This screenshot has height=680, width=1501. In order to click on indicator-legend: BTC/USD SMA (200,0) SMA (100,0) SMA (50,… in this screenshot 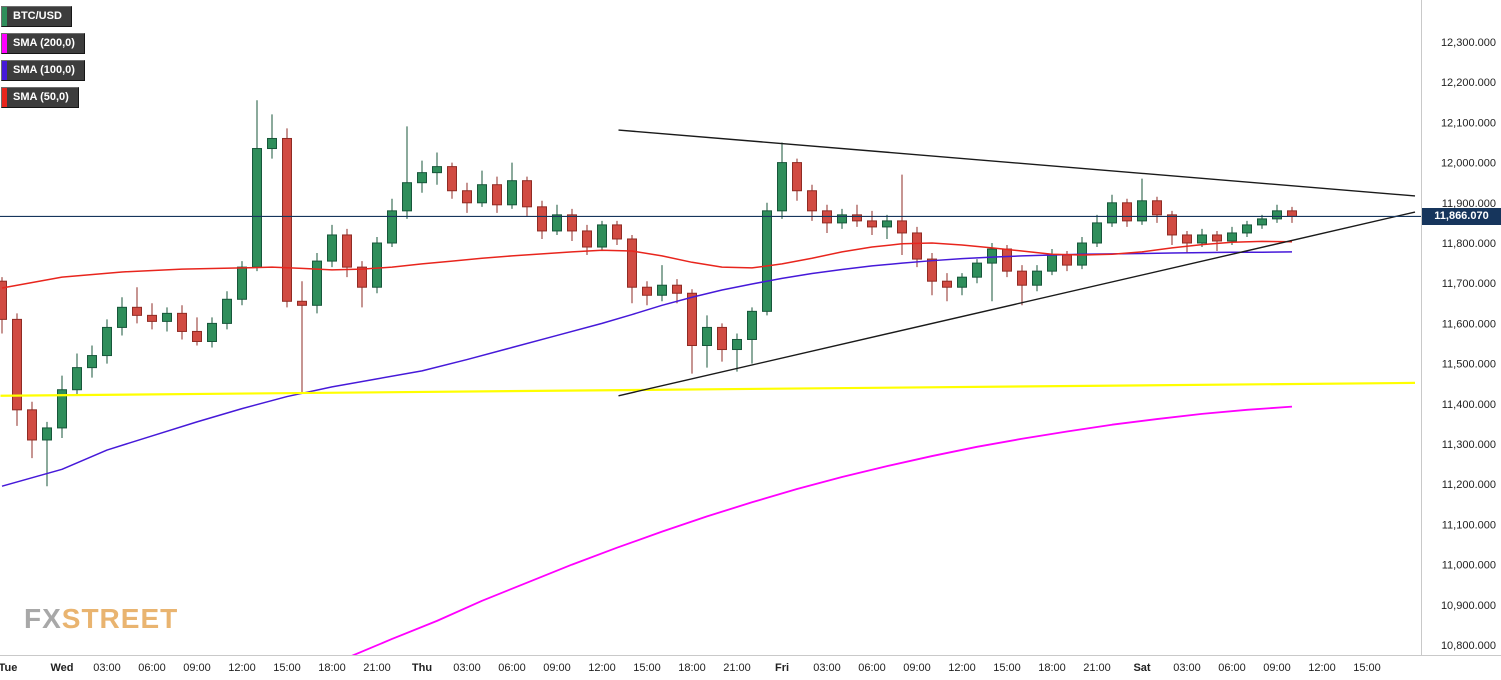, I will do `click(43, 57)`.